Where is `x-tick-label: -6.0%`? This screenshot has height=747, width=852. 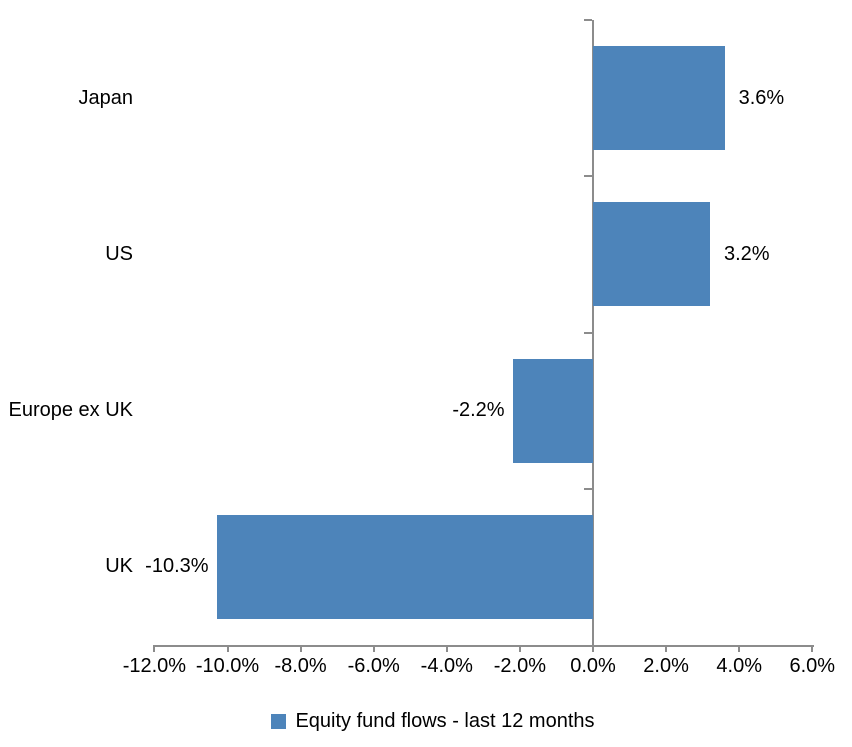
x-tick-label: -6.0% is located at coordinates (373, 666).